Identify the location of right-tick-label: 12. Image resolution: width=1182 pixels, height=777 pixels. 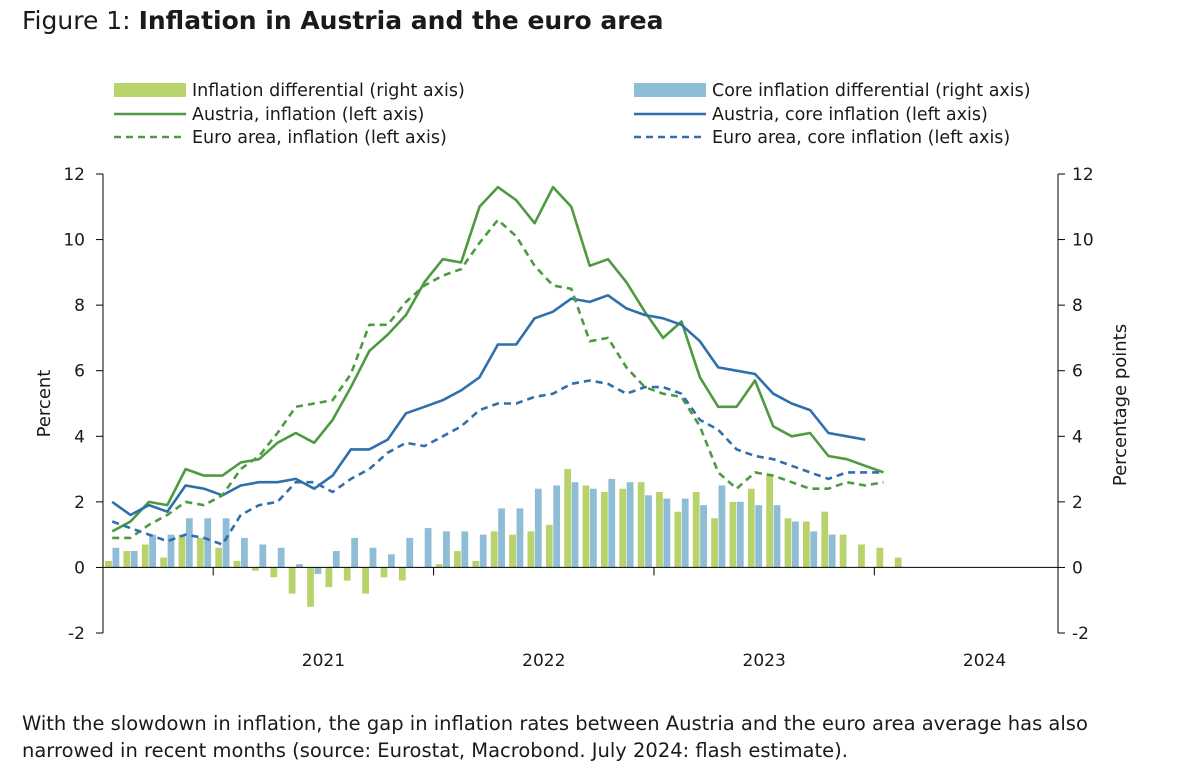
(1083, 175).